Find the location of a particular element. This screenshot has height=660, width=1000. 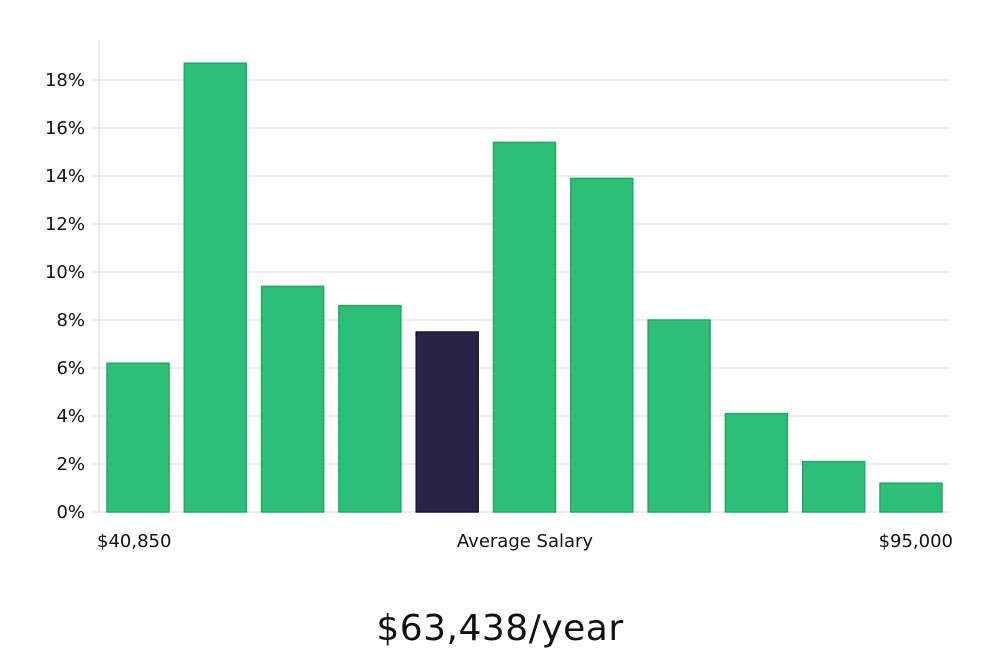

y-tick-label: 6% is located at coordinates (70, 368).